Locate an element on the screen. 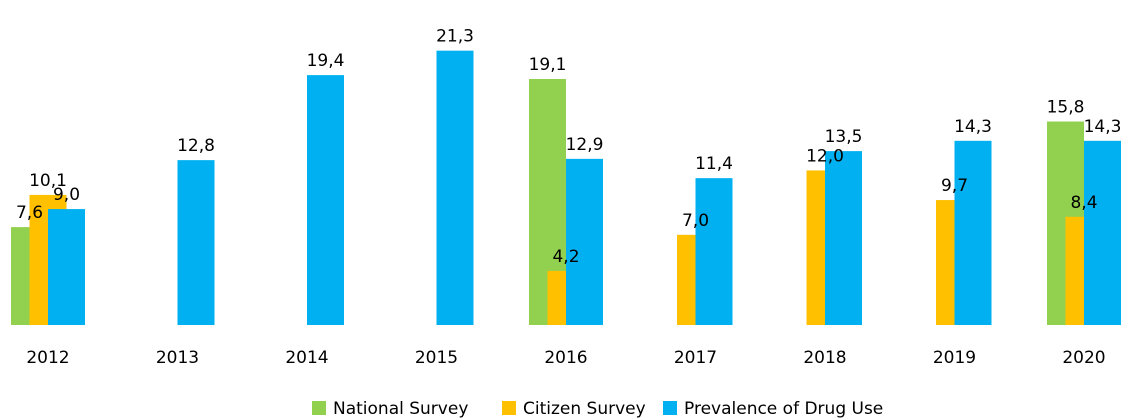 This screenshot has height=419, width=1139. data-label: 9,0 is located at coordinates (66, 195).